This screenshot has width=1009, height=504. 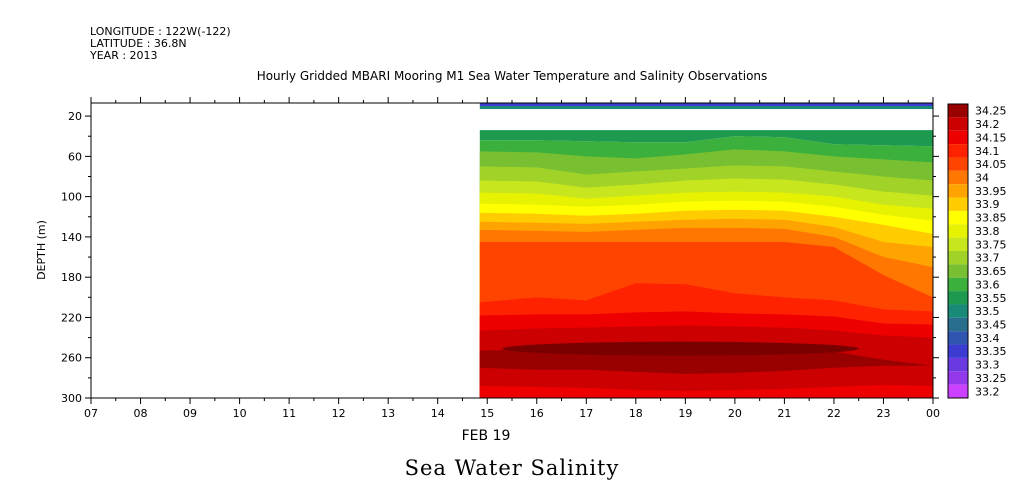 I want to click on colorbar-label: 33.85, so click(x=991, y=218).